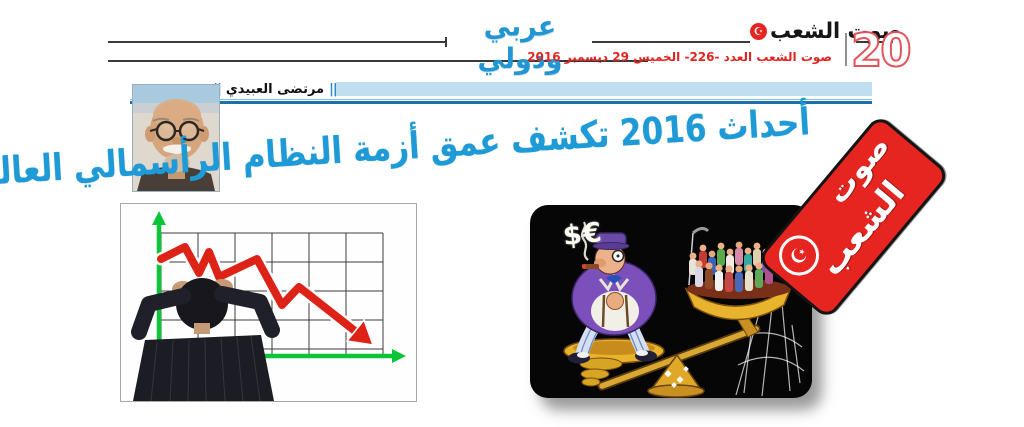 This screenshot has width=1024, height=427. What do you see at coordinates (612, 292) in the screenshot?
I see `capitalist` at bounding box center [612, 292].